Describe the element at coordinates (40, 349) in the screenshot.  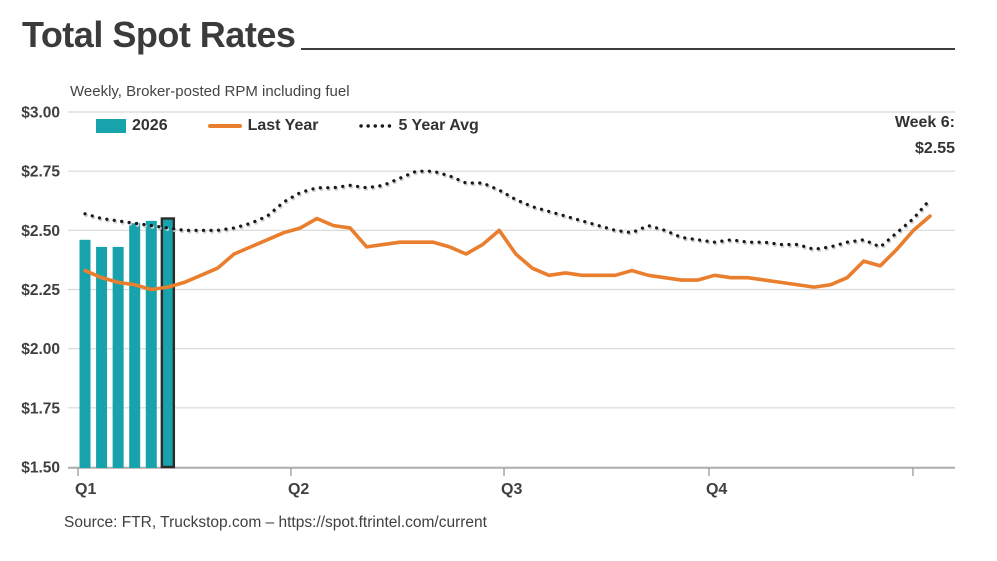
I see `y-axis-label: $2.00` at that location.